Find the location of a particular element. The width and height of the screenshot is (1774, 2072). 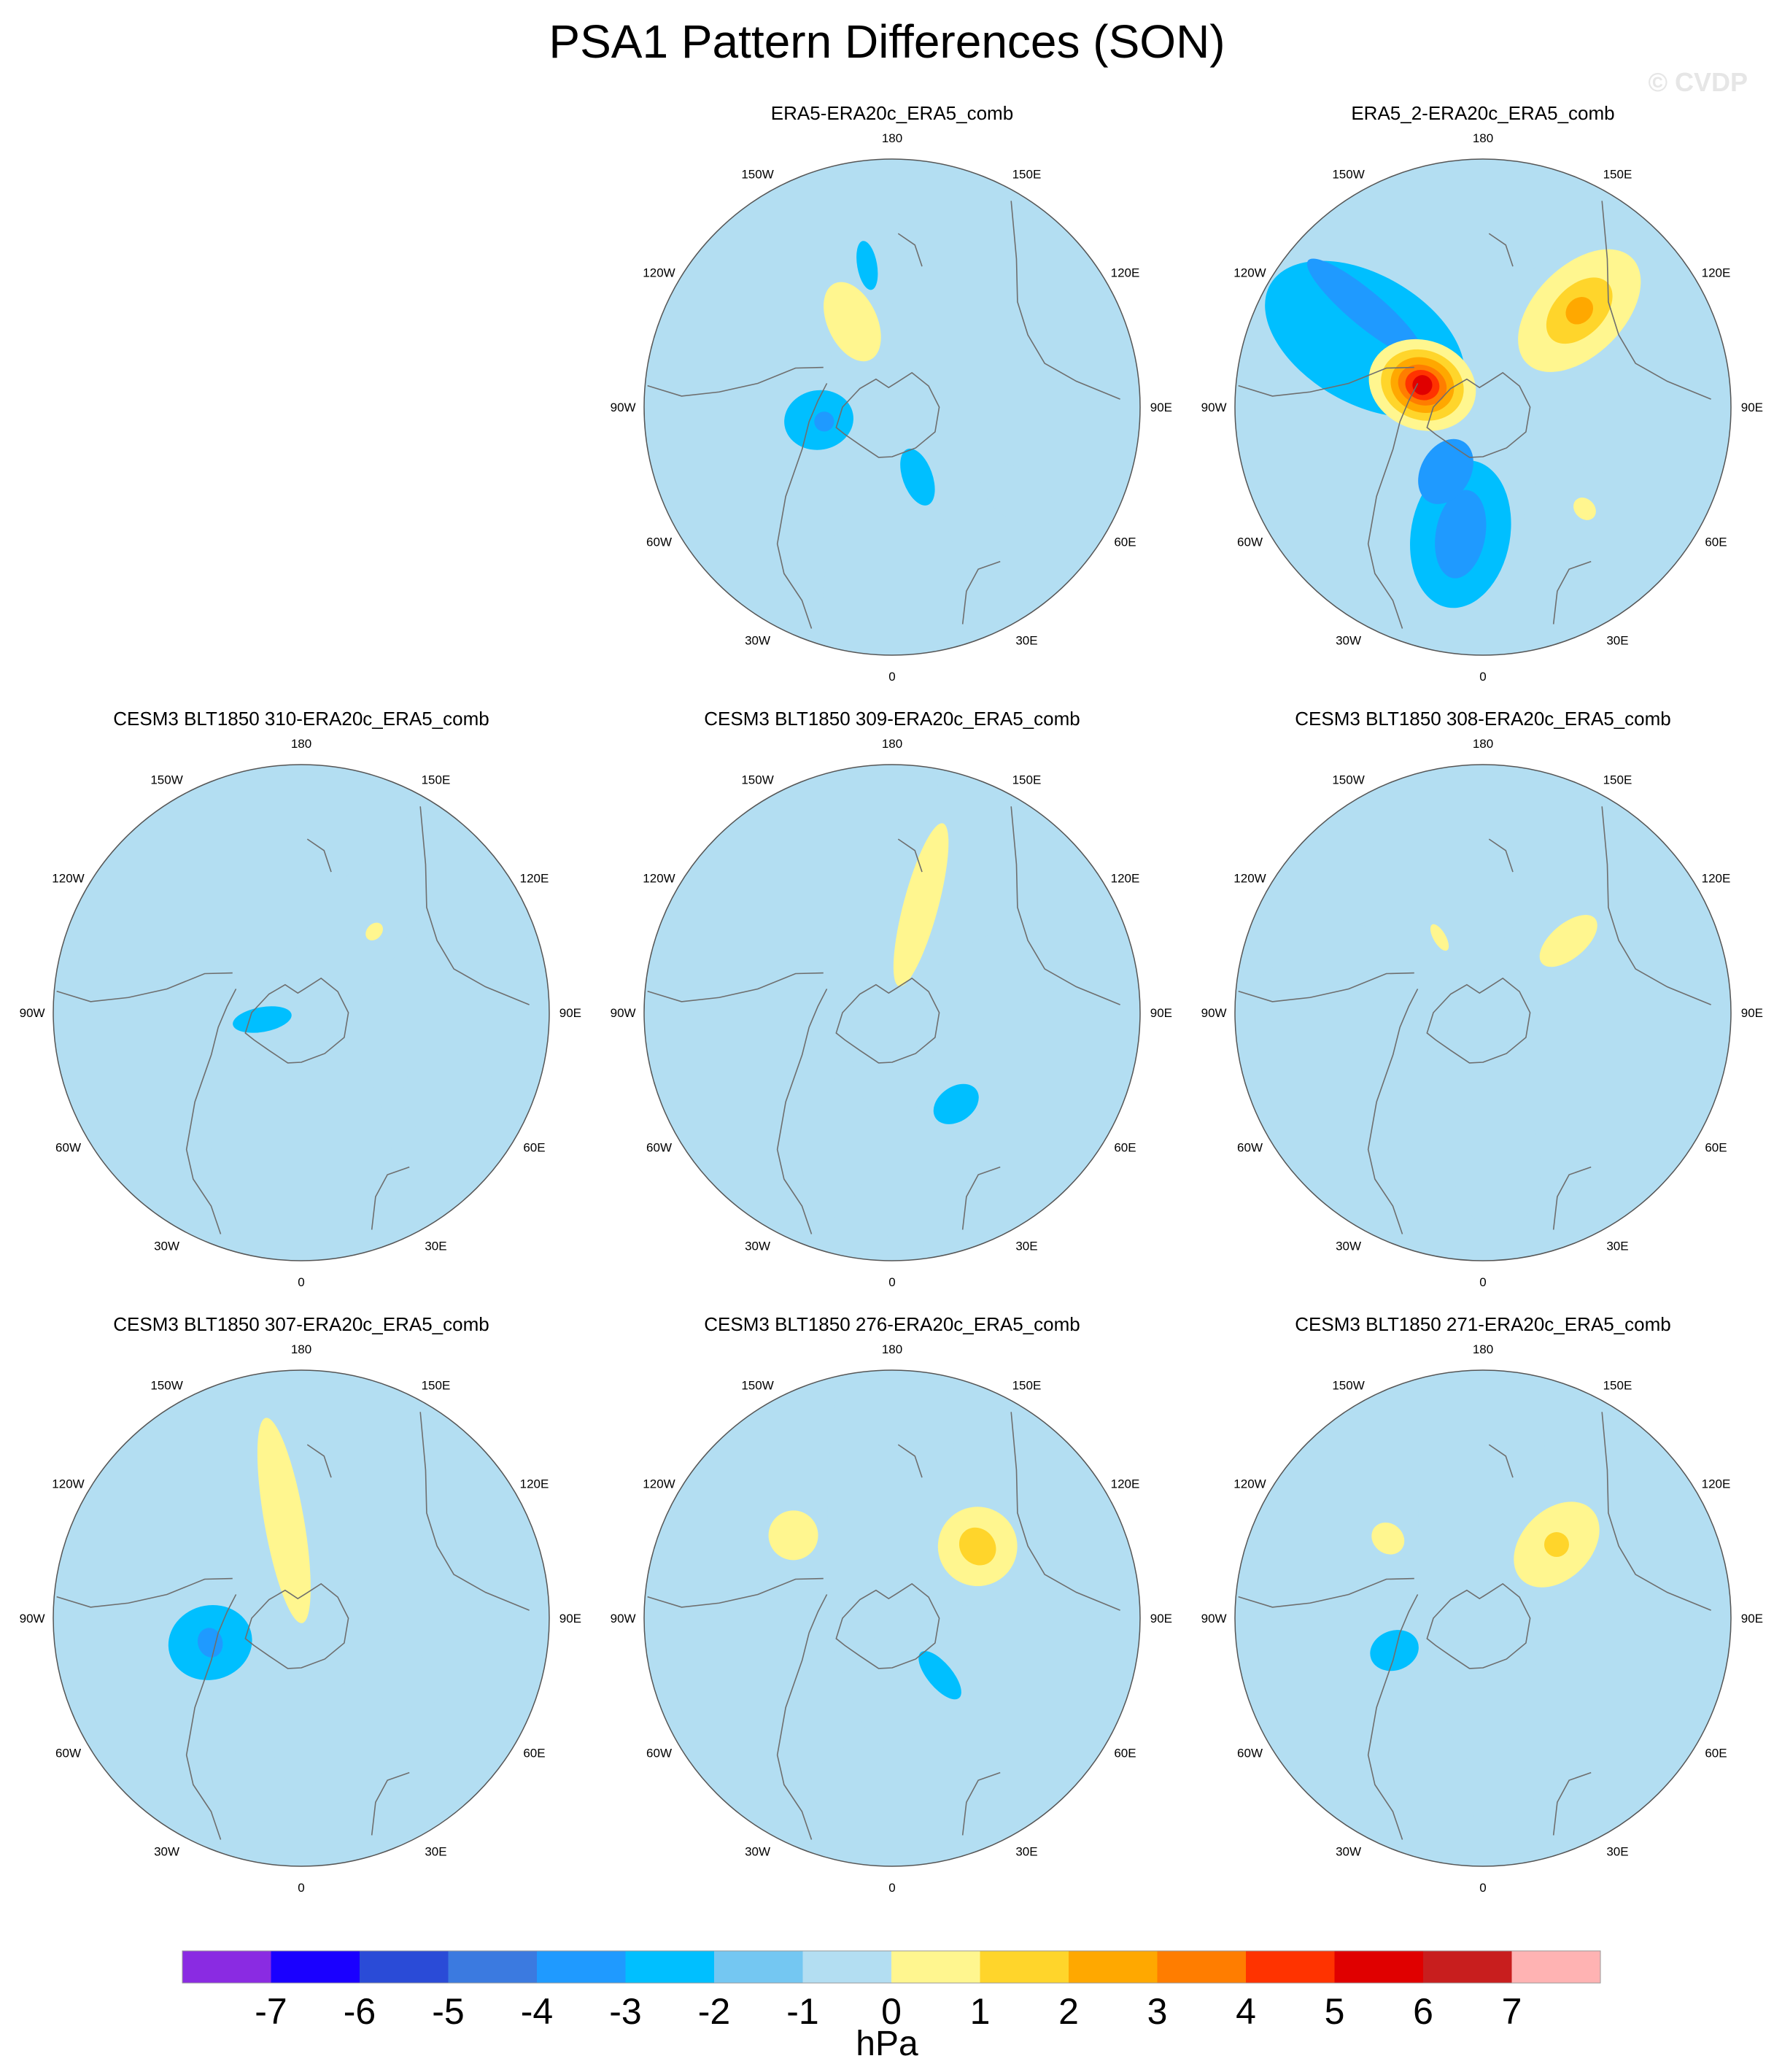

colorbar-tick-label: -2 is located at coordinates (714, 2011).